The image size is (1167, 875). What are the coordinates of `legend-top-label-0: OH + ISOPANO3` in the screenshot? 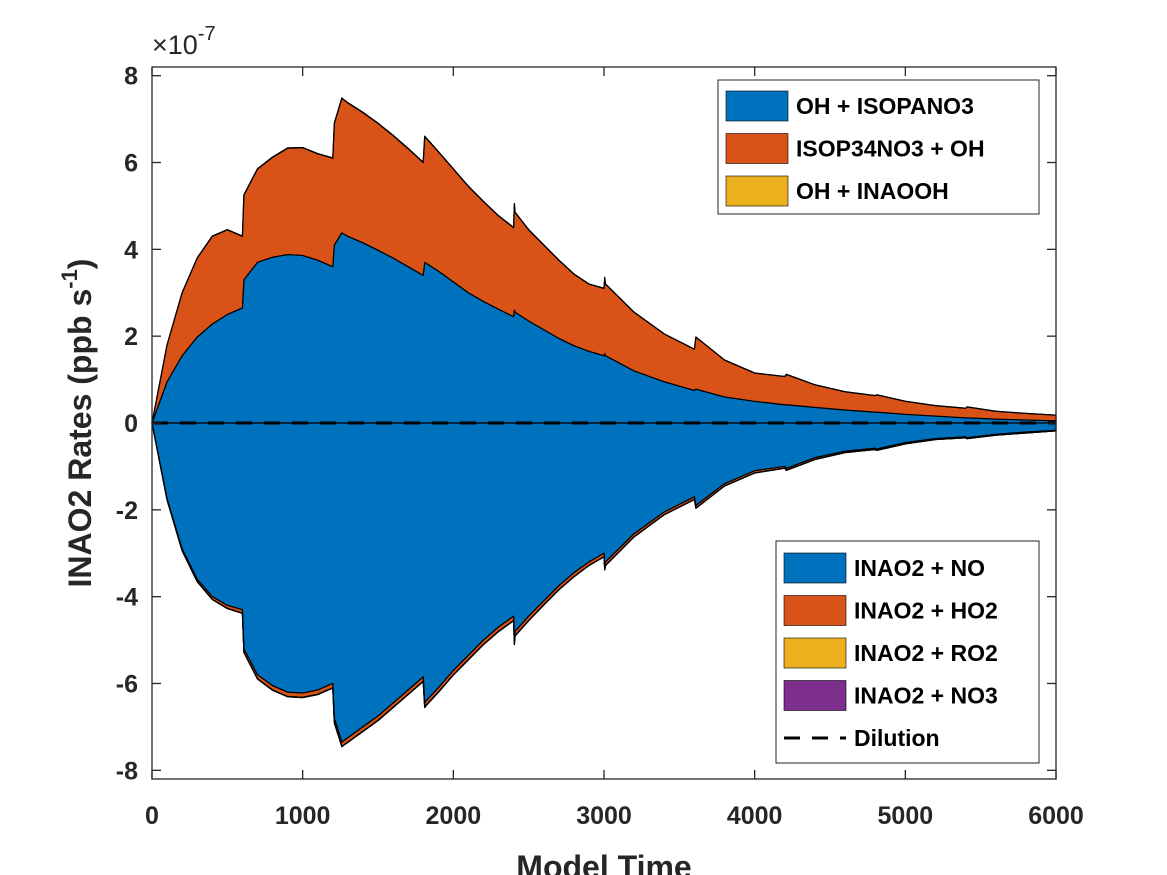 It's located at (885, 106).